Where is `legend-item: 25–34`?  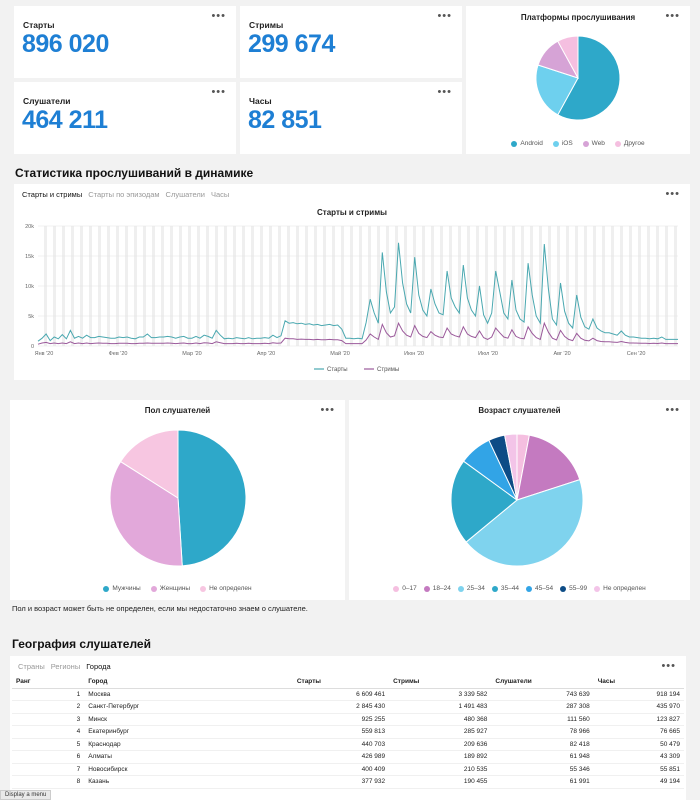 legend-item: 25–34 is located at coordinates (471, 588).